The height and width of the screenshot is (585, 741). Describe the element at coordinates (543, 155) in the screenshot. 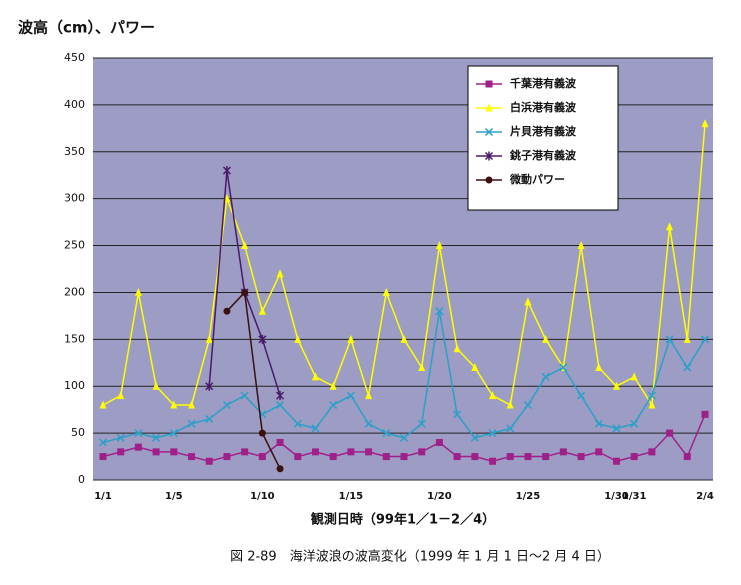

I see `legend-label: 銚子港有義波` at that location.